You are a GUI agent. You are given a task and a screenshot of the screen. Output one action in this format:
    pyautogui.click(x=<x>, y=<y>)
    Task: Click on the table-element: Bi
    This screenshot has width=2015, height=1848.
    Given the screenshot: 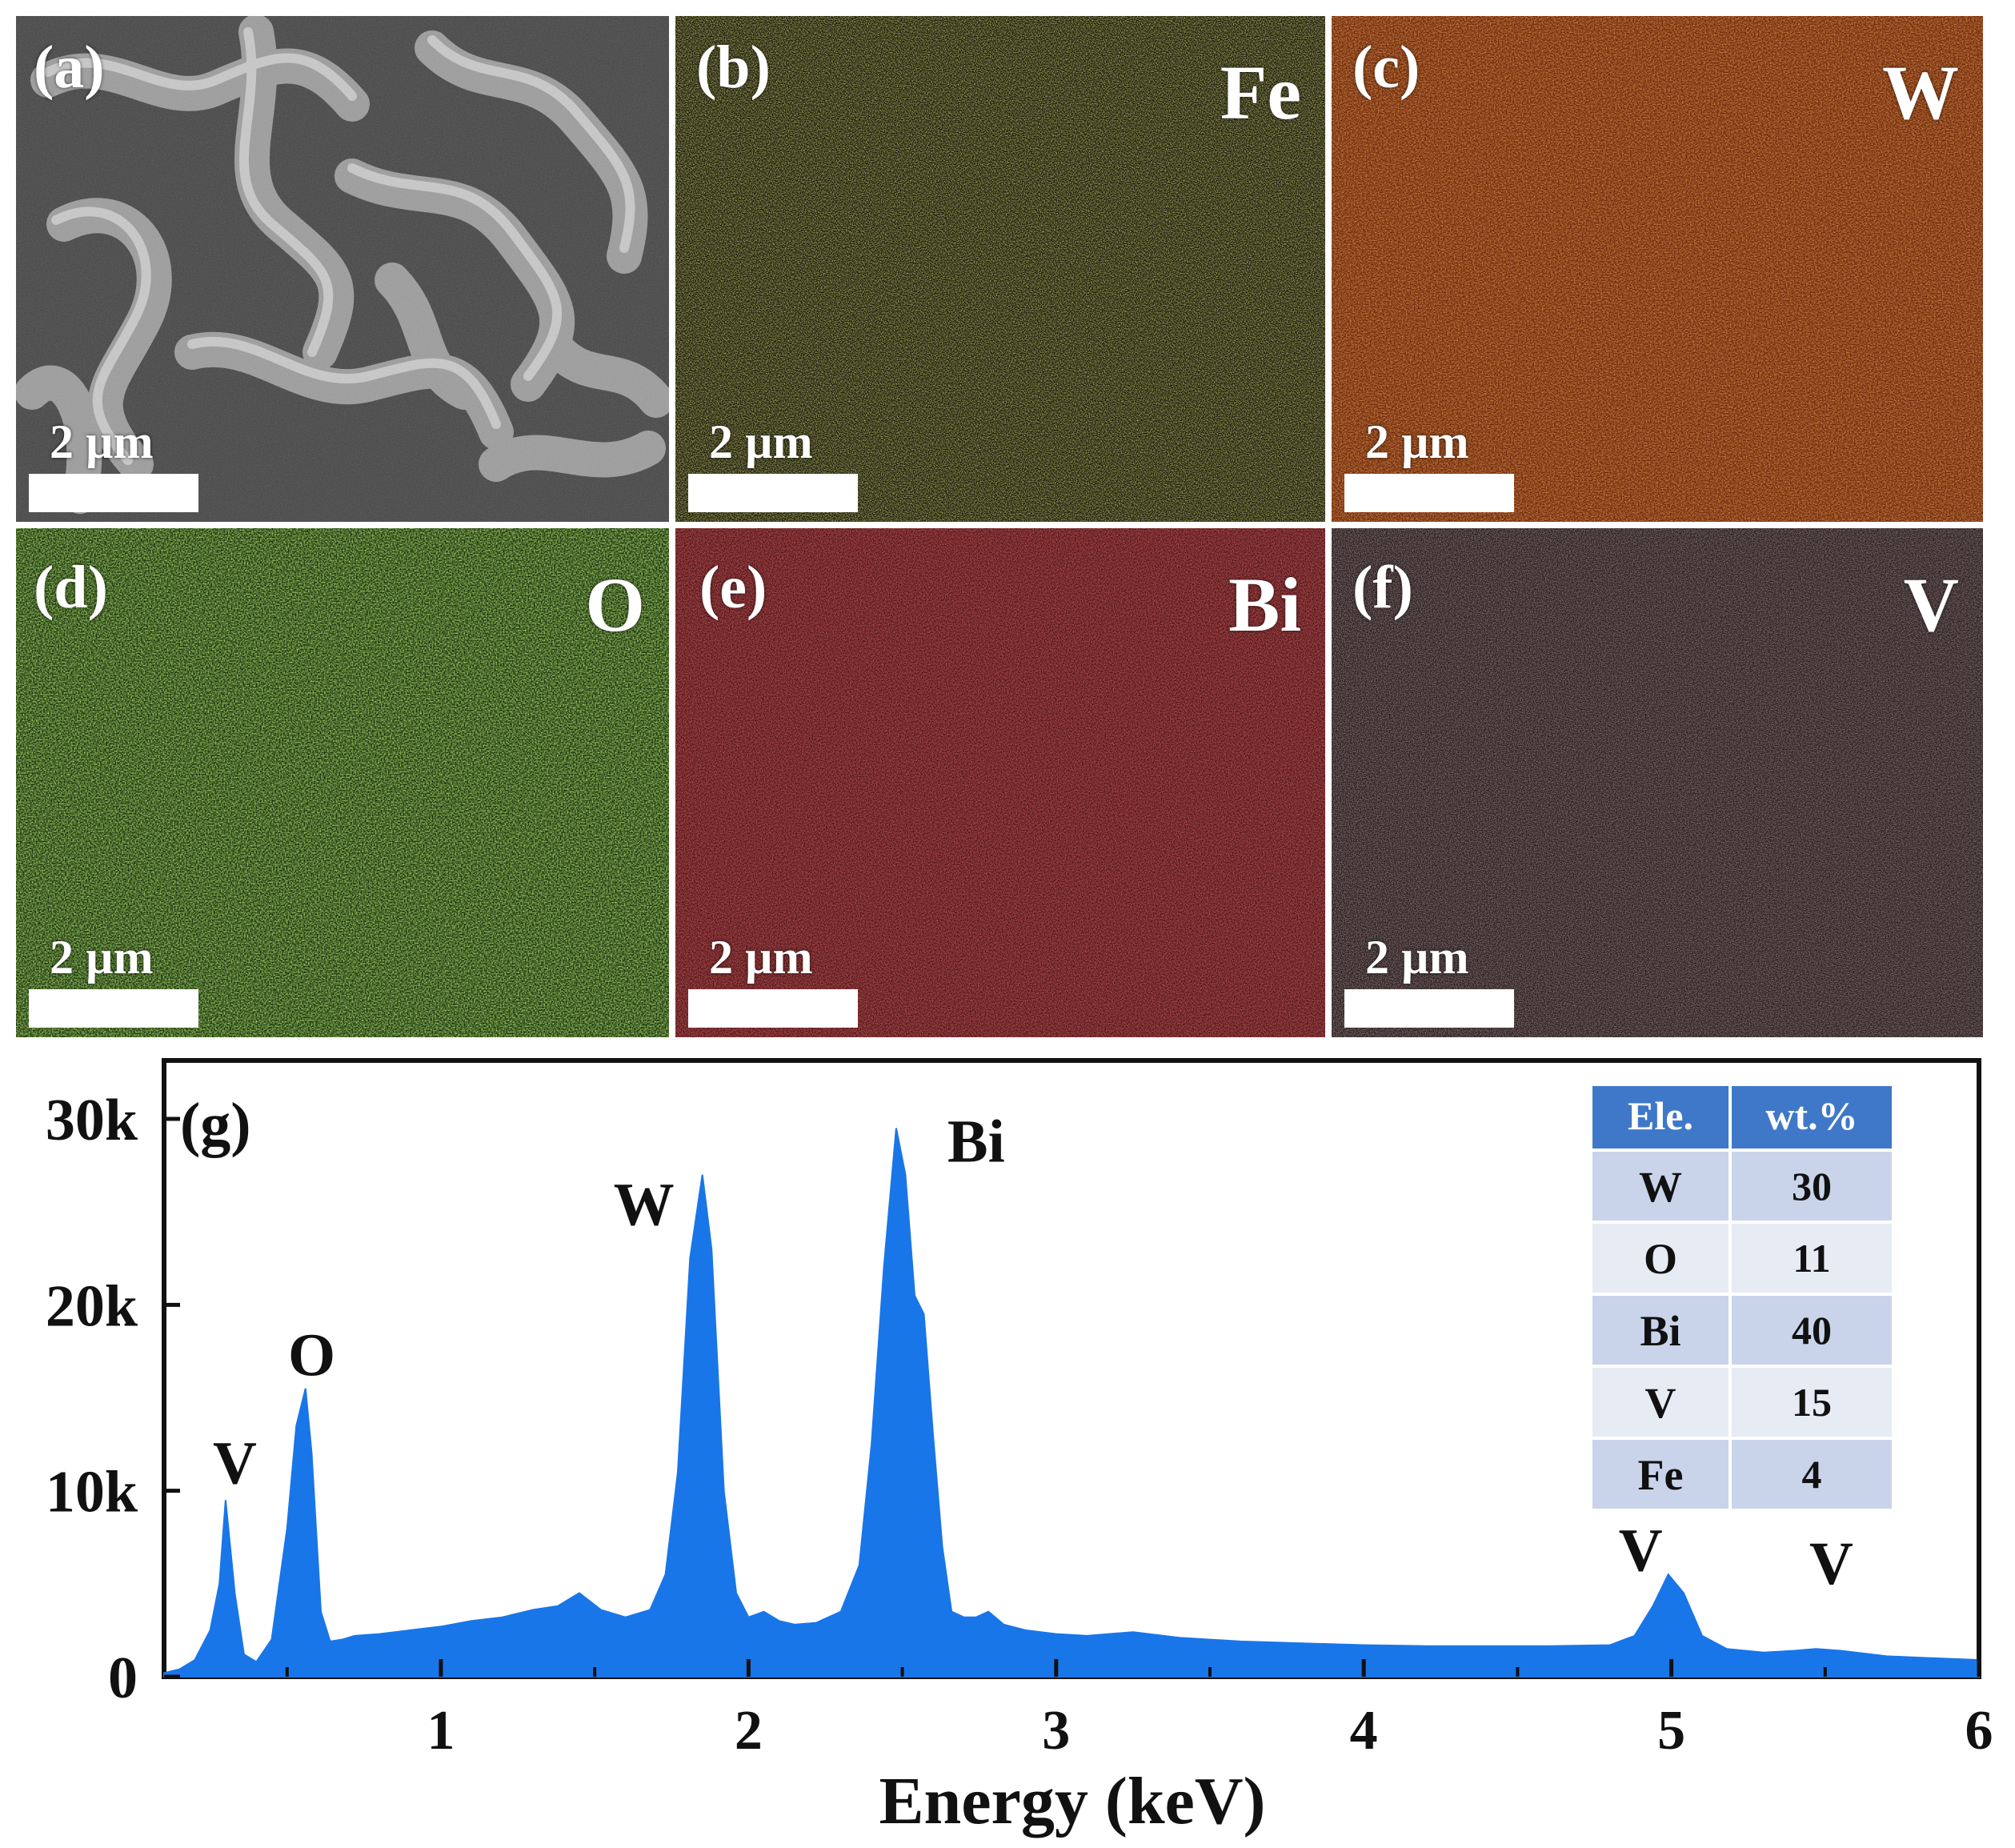 What is the action you would take?
    pyautogui.click(x=1661, y=1331)
    